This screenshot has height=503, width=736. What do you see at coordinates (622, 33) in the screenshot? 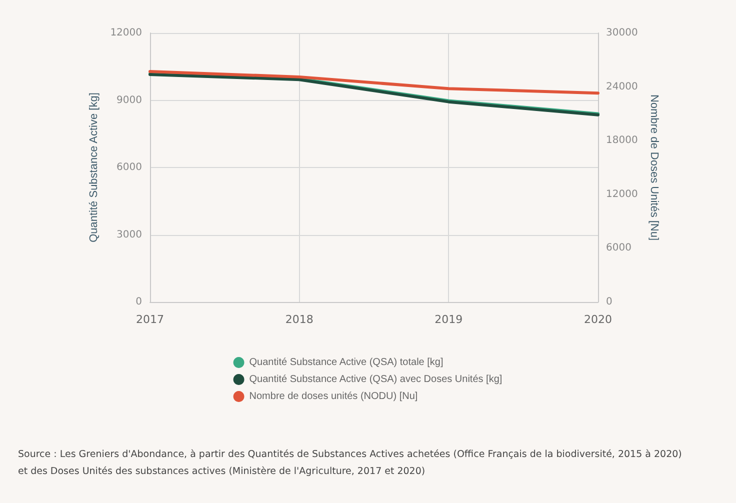
I see `y2-tick-label: 30000` at bounding box center [622, 33].